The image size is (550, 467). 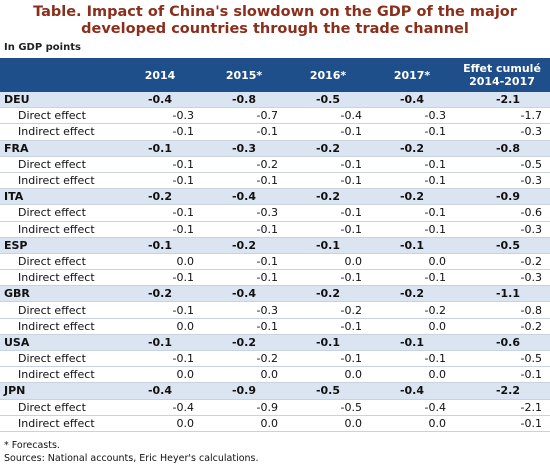 What do you see at coordinates (502, 213) in the screenshot?
I see `effect-value: -0.6` at bounding box center [502, 213].